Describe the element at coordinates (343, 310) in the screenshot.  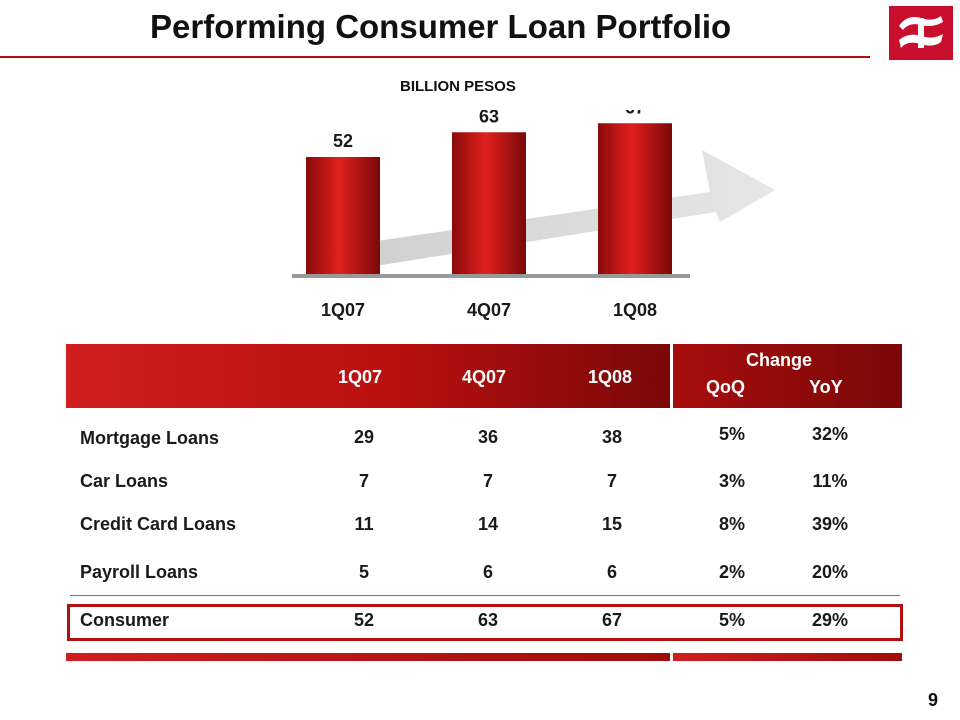
I see `x-tick-label: 1Q07` at that location.